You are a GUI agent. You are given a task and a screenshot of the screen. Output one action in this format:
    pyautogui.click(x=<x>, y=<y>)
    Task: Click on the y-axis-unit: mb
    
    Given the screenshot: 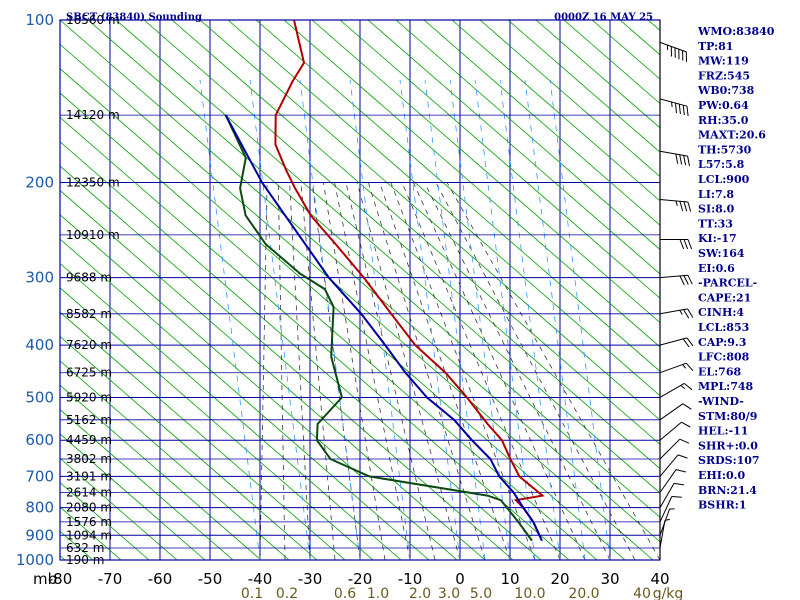 What is the action you would take?
    pyautogui.click(x=45, y=579)
    